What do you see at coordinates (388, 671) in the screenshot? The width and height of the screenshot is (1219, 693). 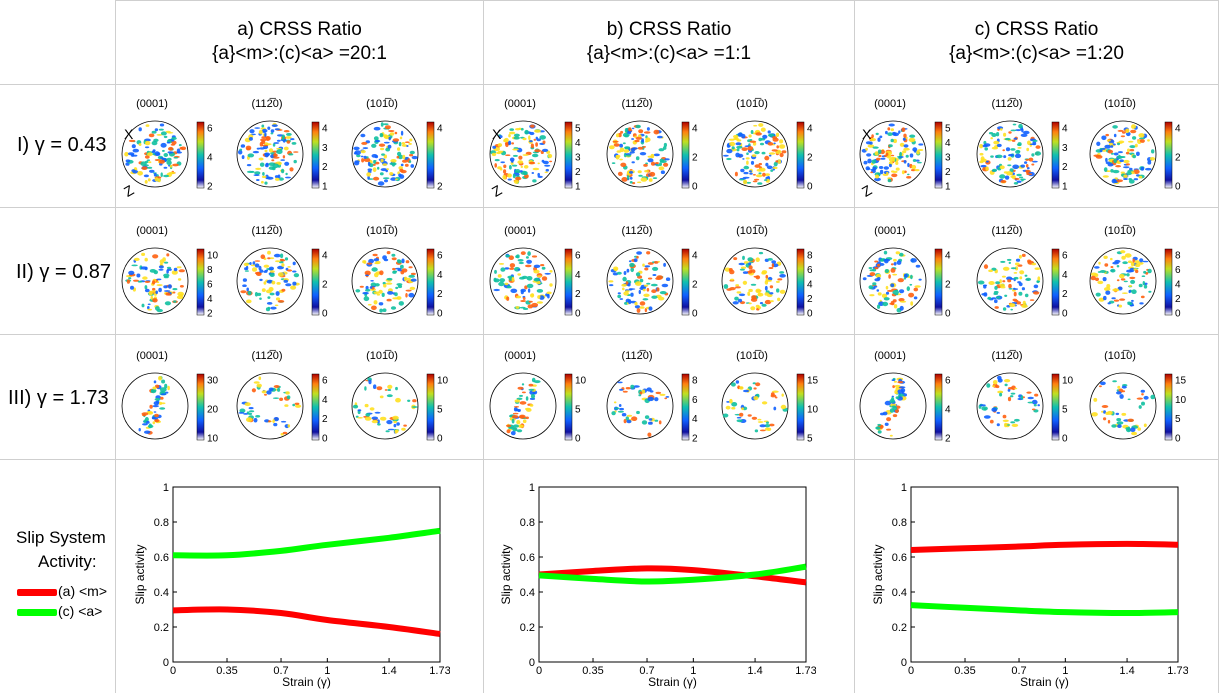 I see `x-tick-label: 1.4` at bounding box center [388, 671].